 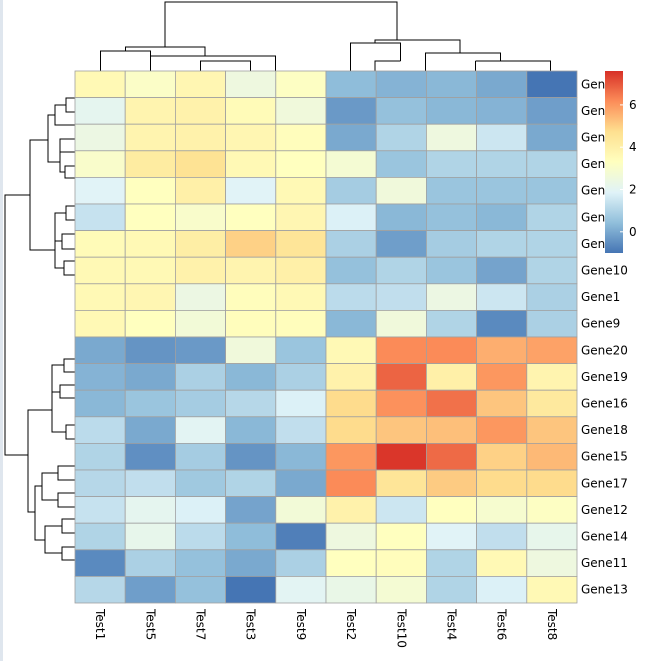 What do you see at coordinates (401, 190) in the screenshot?
I see `heatmap-cell-gene5-test10` at bounding box center [401, 190].